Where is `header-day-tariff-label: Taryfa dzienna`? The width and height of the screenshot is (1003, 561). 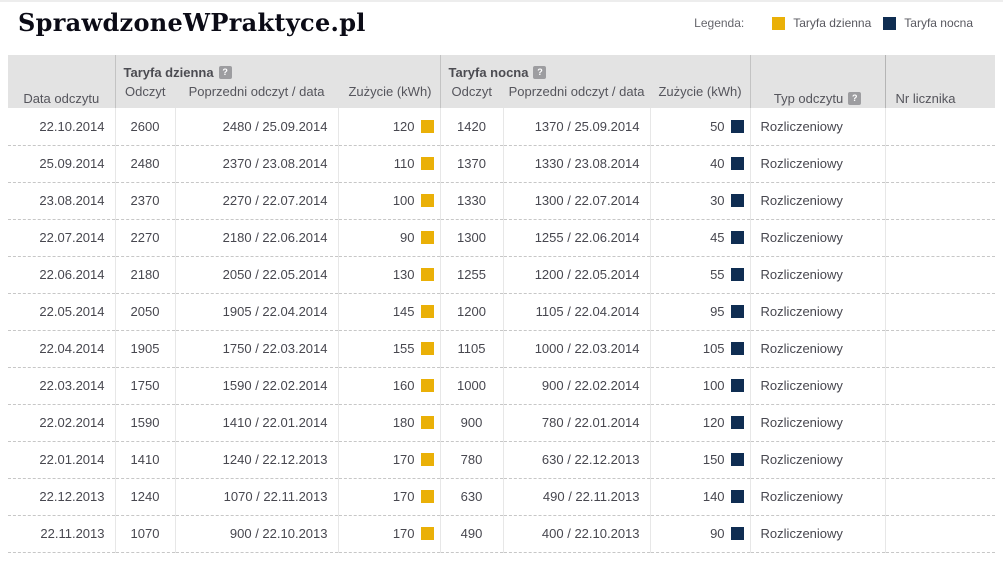
header-day-tariff-label: Taryfa dzienna is located at coordinates (168, 72).